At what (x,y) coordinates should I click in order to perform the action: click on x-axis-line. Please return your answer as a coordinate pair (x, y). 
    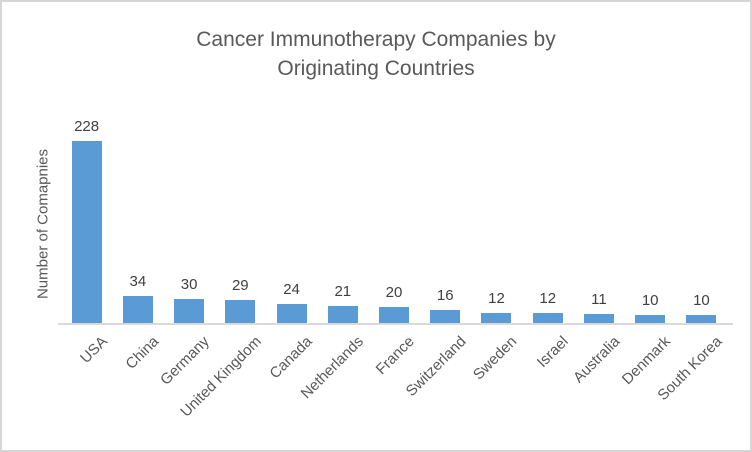
    Looking at the image, I should click on (395, 324).